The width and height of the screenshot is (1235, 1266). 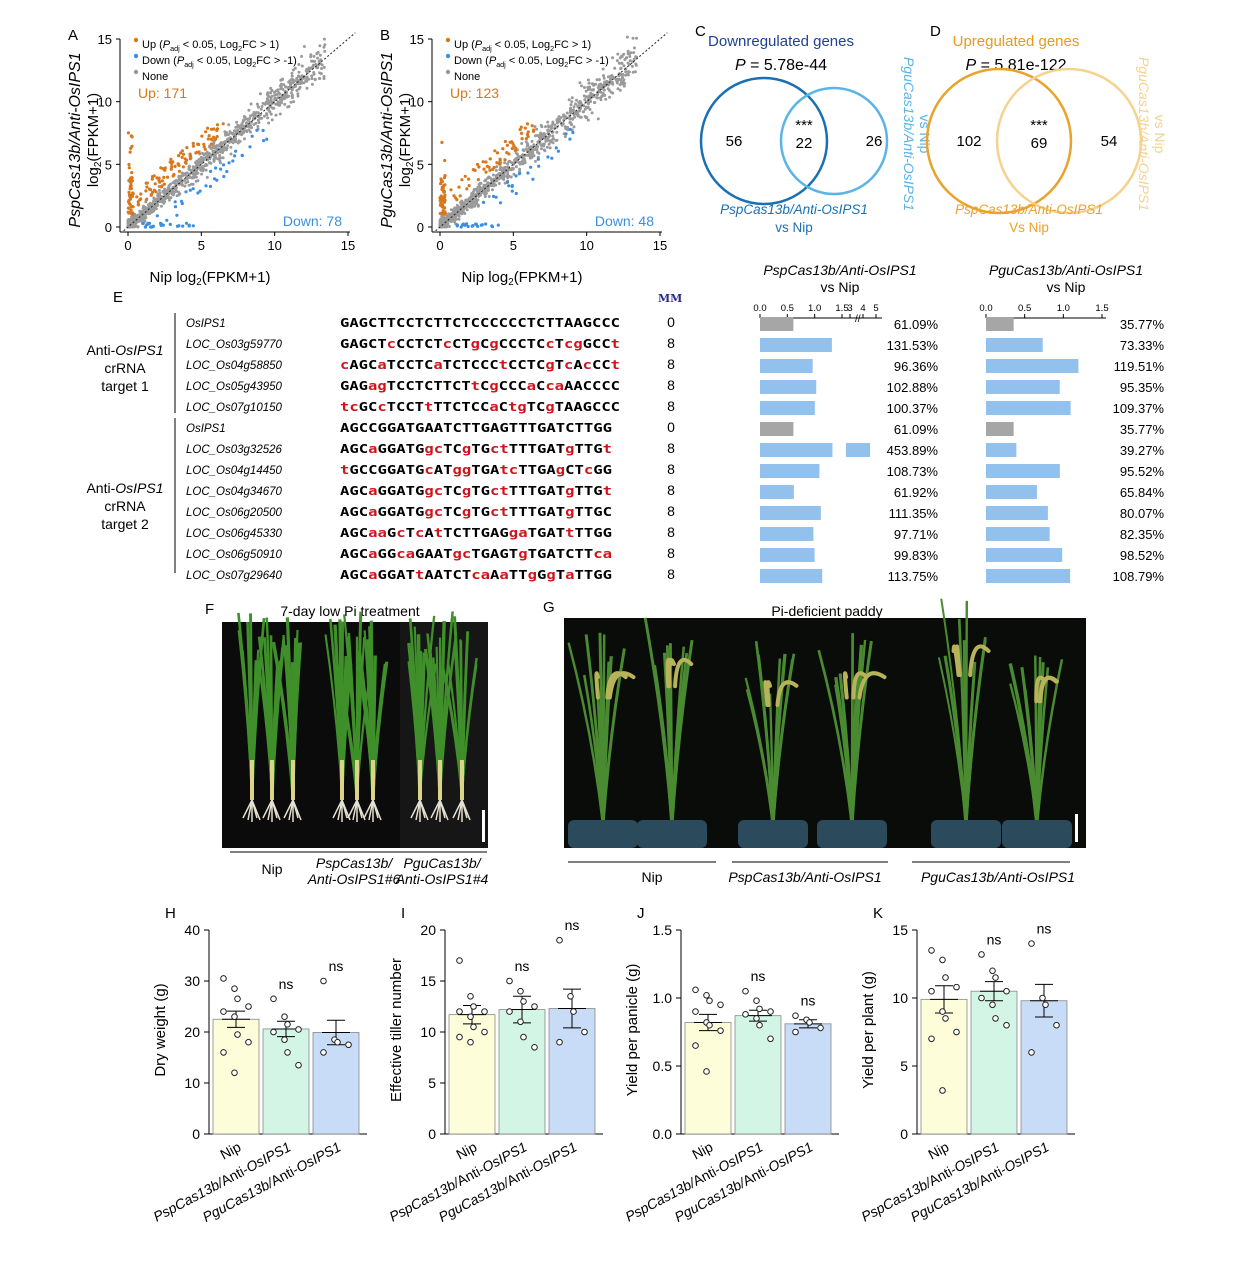 What do you see at coordinates (189, 64) in the screenshot?
I see `text-segment: adj` at bounding box center [189, 64].